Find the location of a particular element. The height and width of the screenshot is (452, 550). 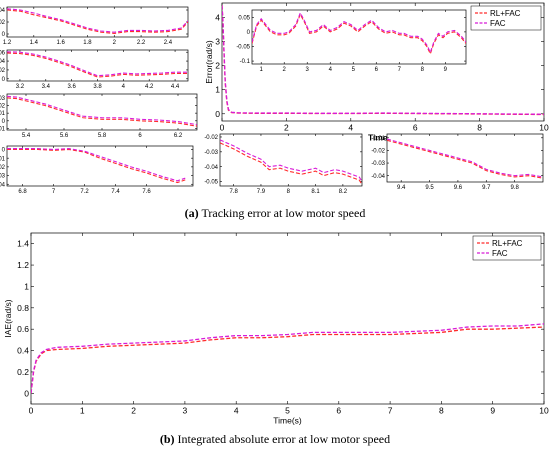

chart-bottom_2: 9.4 9.5 9.6 9.7 9.8 -0.01 -0.02 -0.03 -0.04 is located at coordinates (457, 162).